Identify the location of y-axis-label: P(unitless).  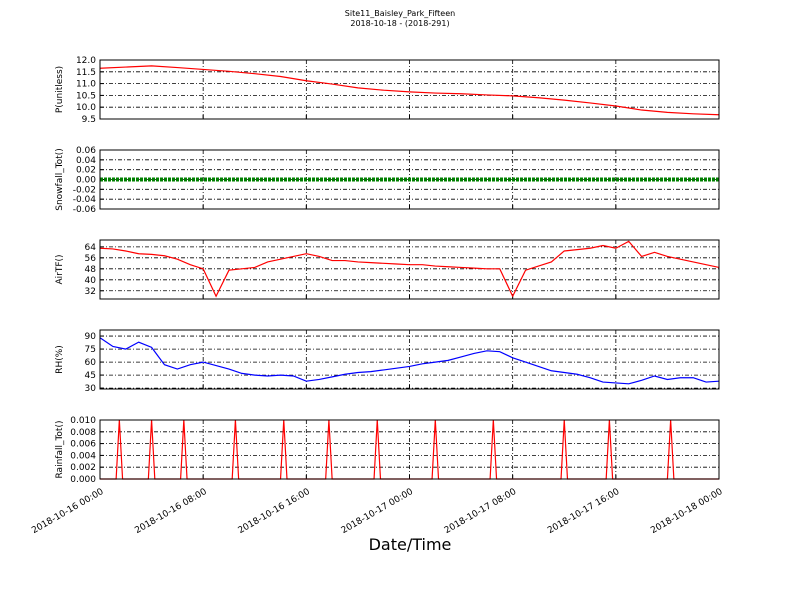
(60, 89).